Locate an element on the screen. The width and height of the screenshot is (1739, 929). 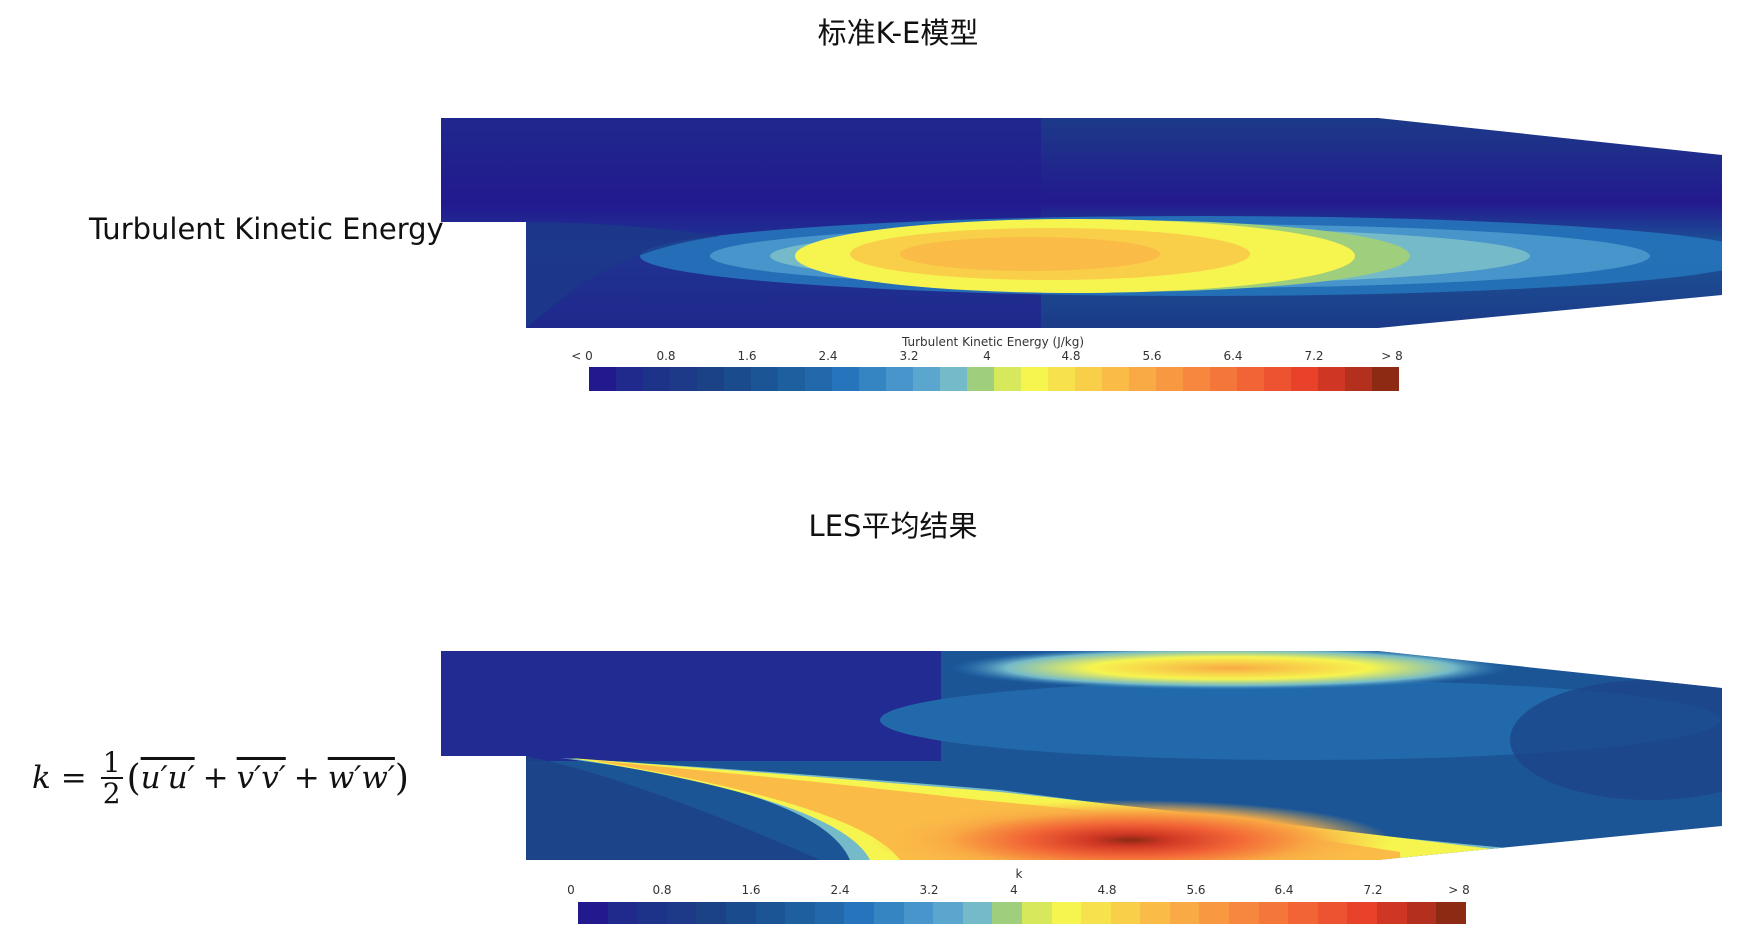
top-colorbar-title: Turbulent Kinetic Energy (J/kg) is located at coordinates (993, 342).